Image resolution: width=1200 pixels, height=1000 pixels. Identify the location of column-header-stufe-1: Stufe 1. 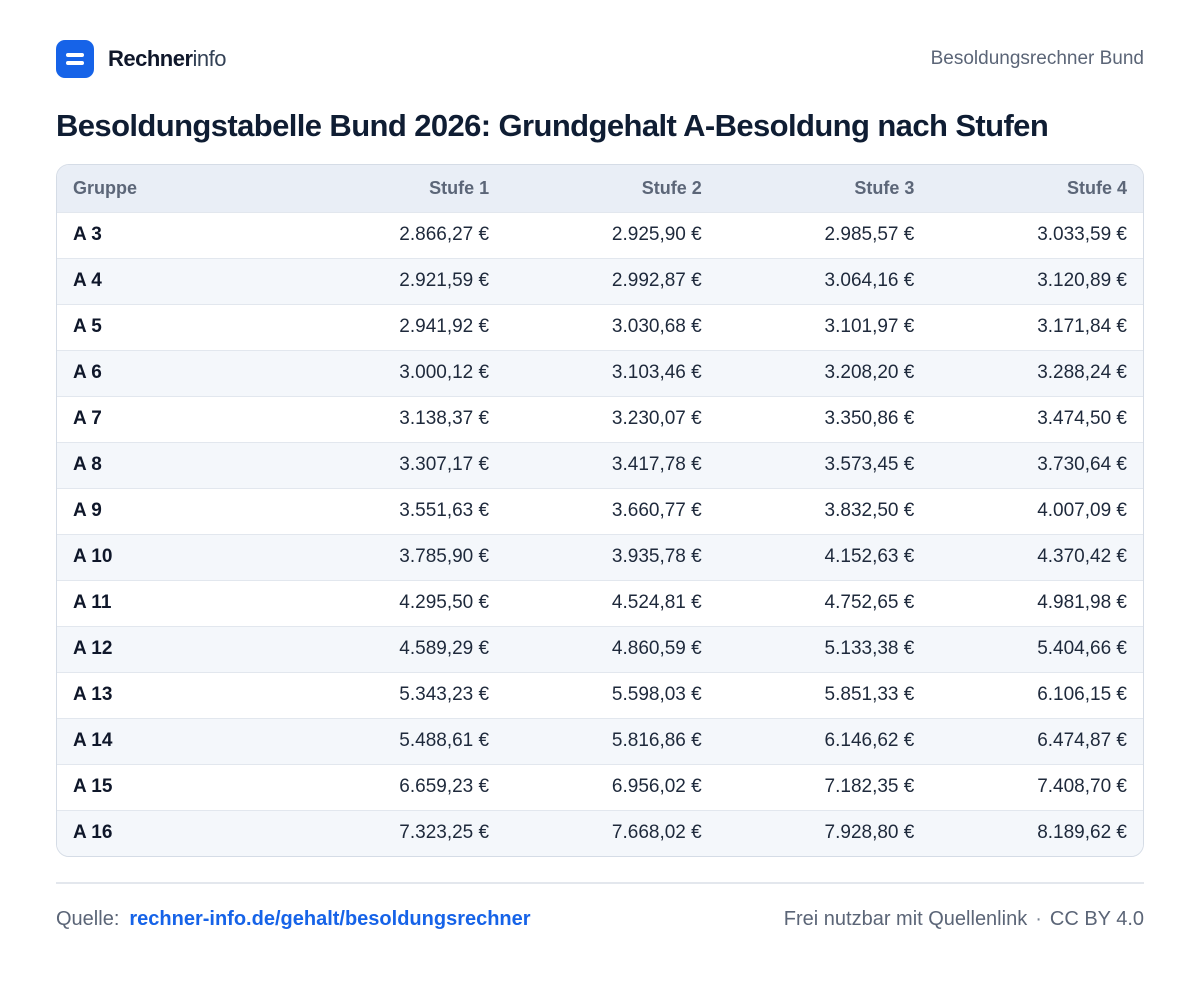
(459, 187).